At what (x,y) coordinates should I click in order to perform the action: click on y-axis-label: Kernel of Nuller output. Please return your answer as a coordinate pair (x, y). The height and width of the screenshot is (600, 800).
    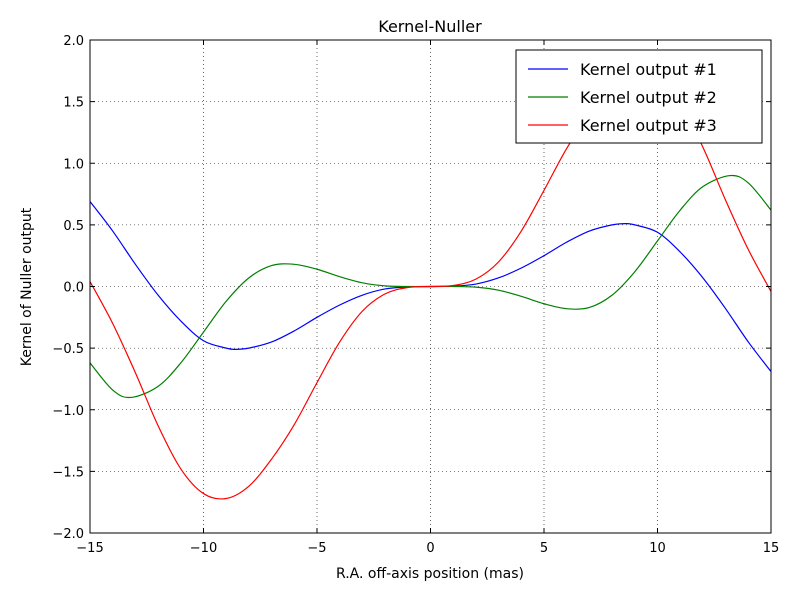
    Looking at the image, I should click on (27, 286).